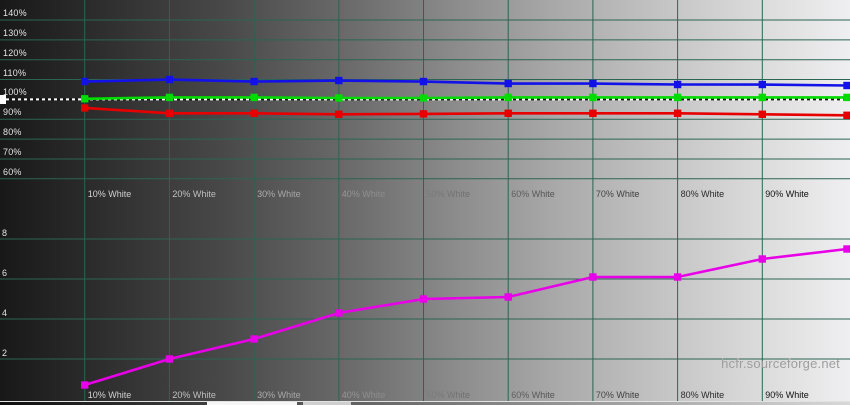  I want to click on chart-bottom-border, so click(425, 401).